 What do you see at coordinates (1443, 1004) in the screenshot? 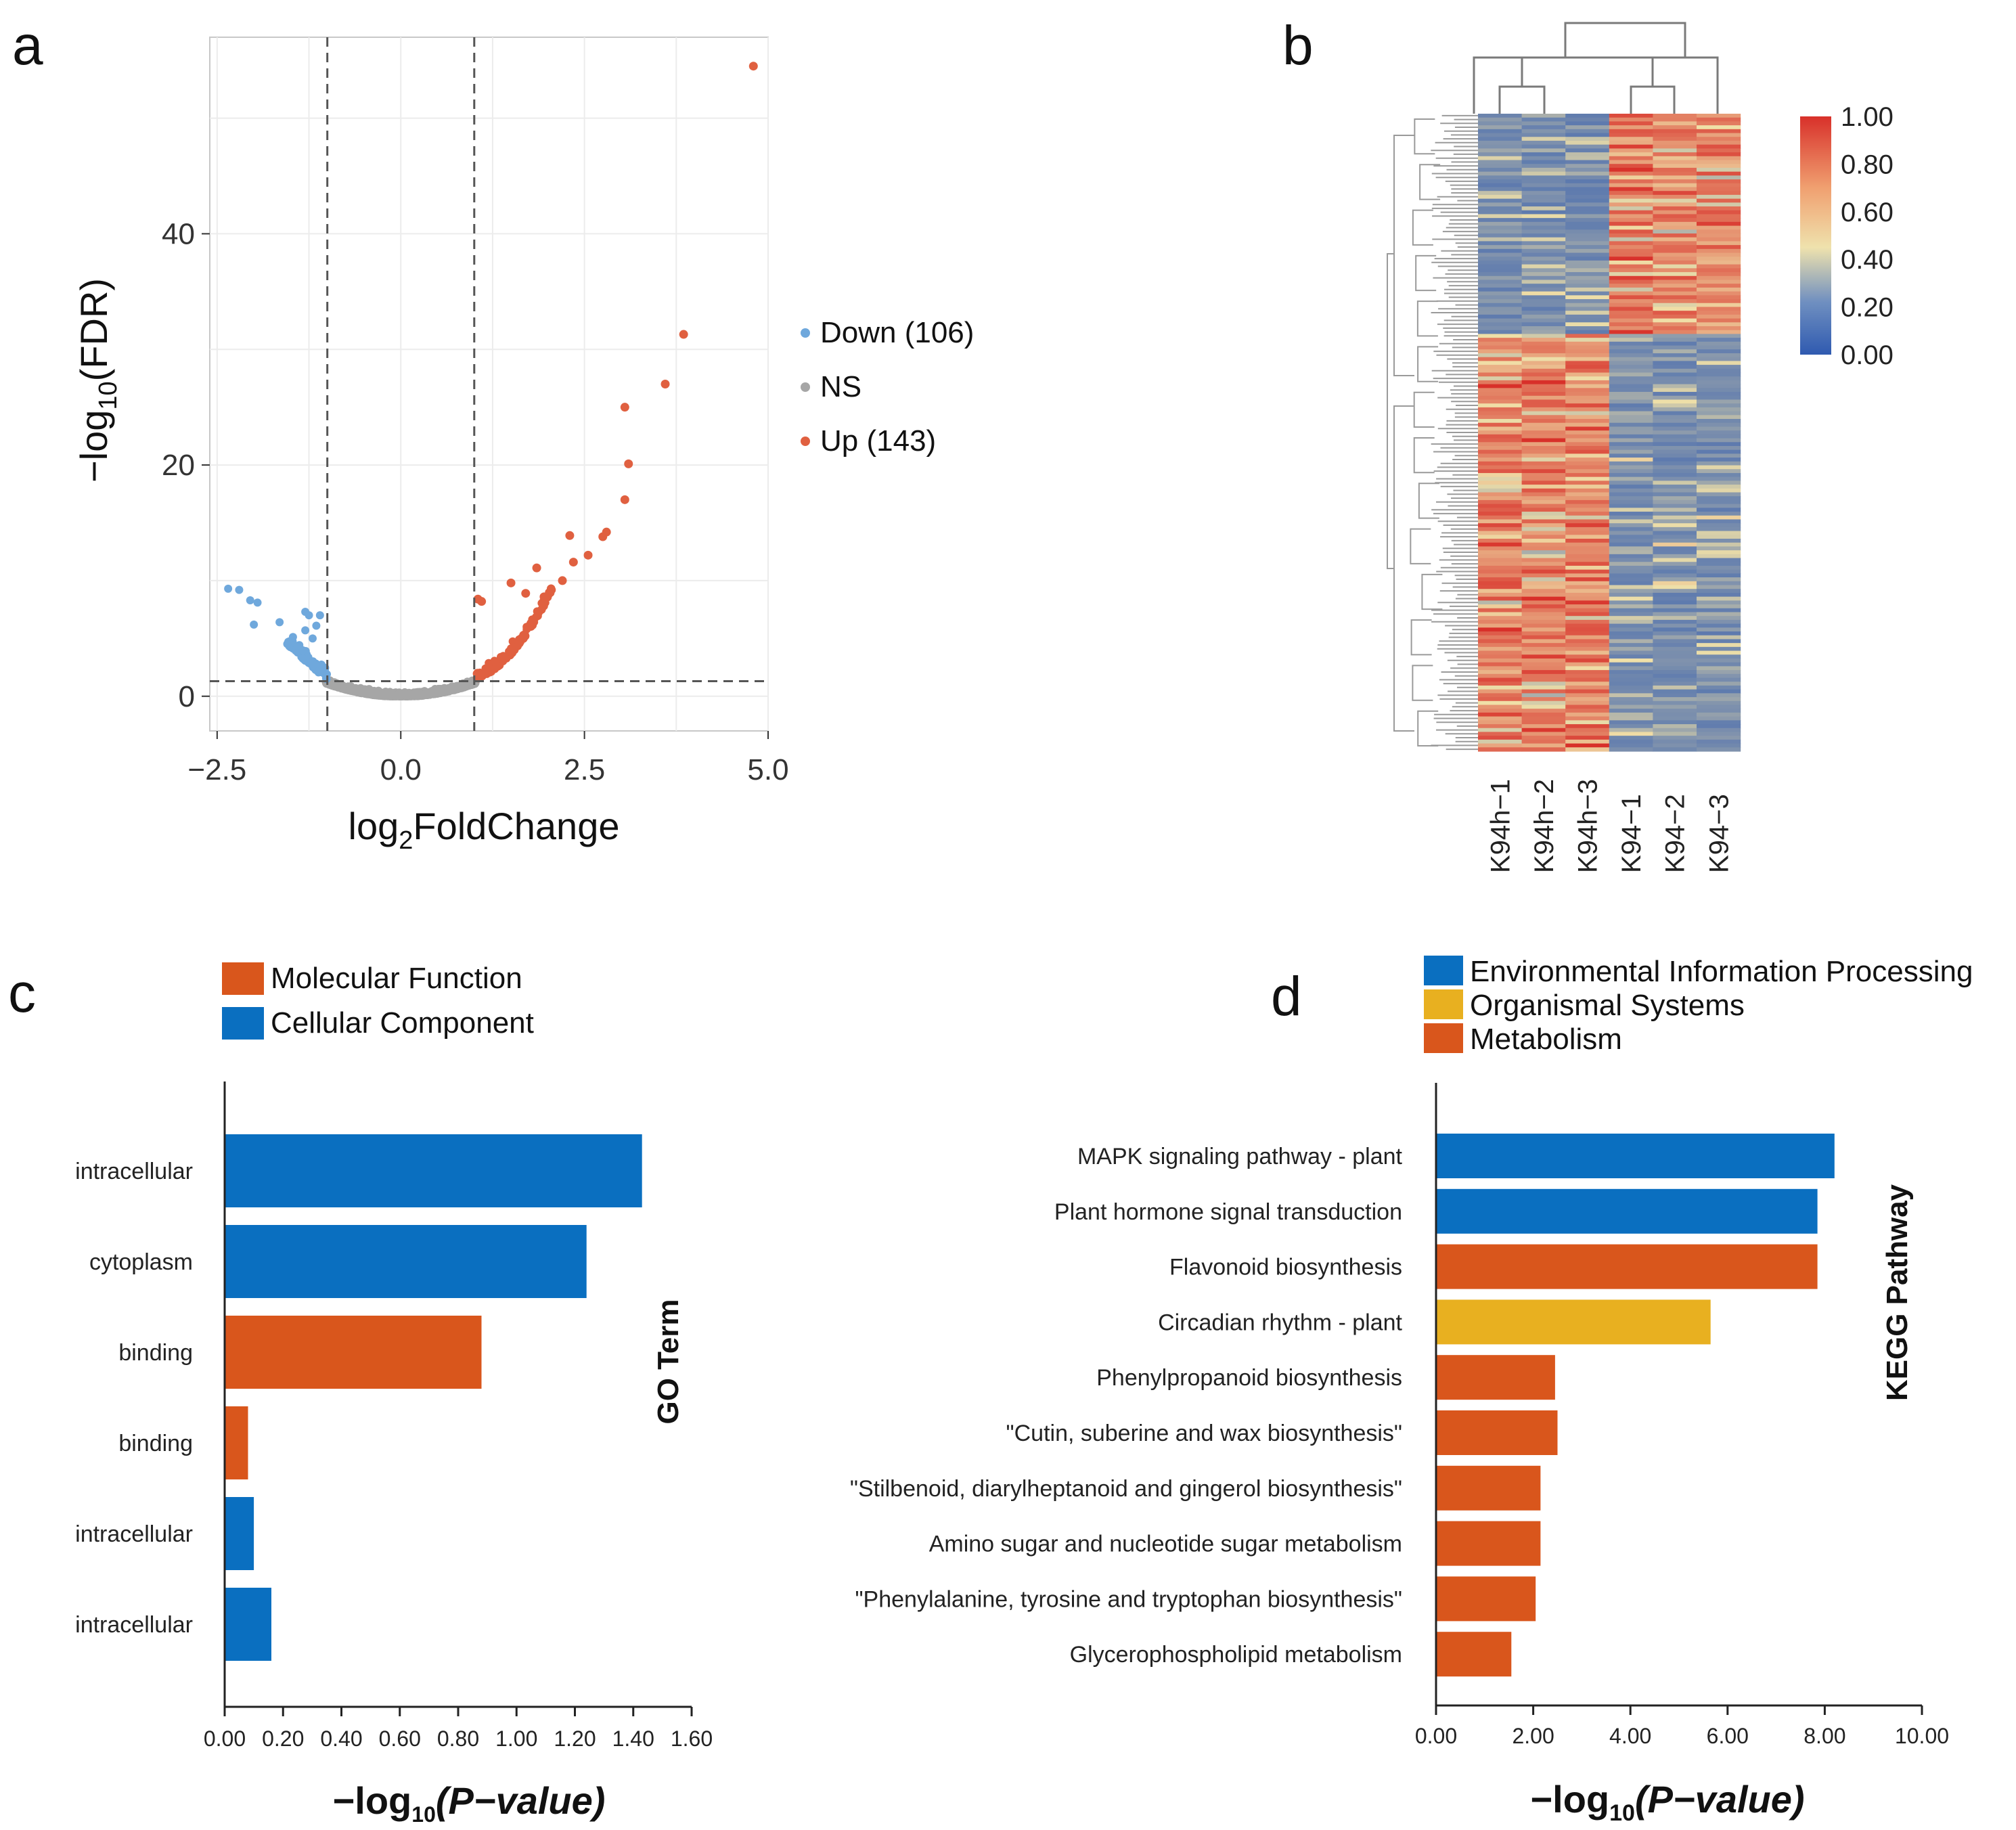
I see `kegg-legend-org-swatch` at bounding box center [1443, 1004].